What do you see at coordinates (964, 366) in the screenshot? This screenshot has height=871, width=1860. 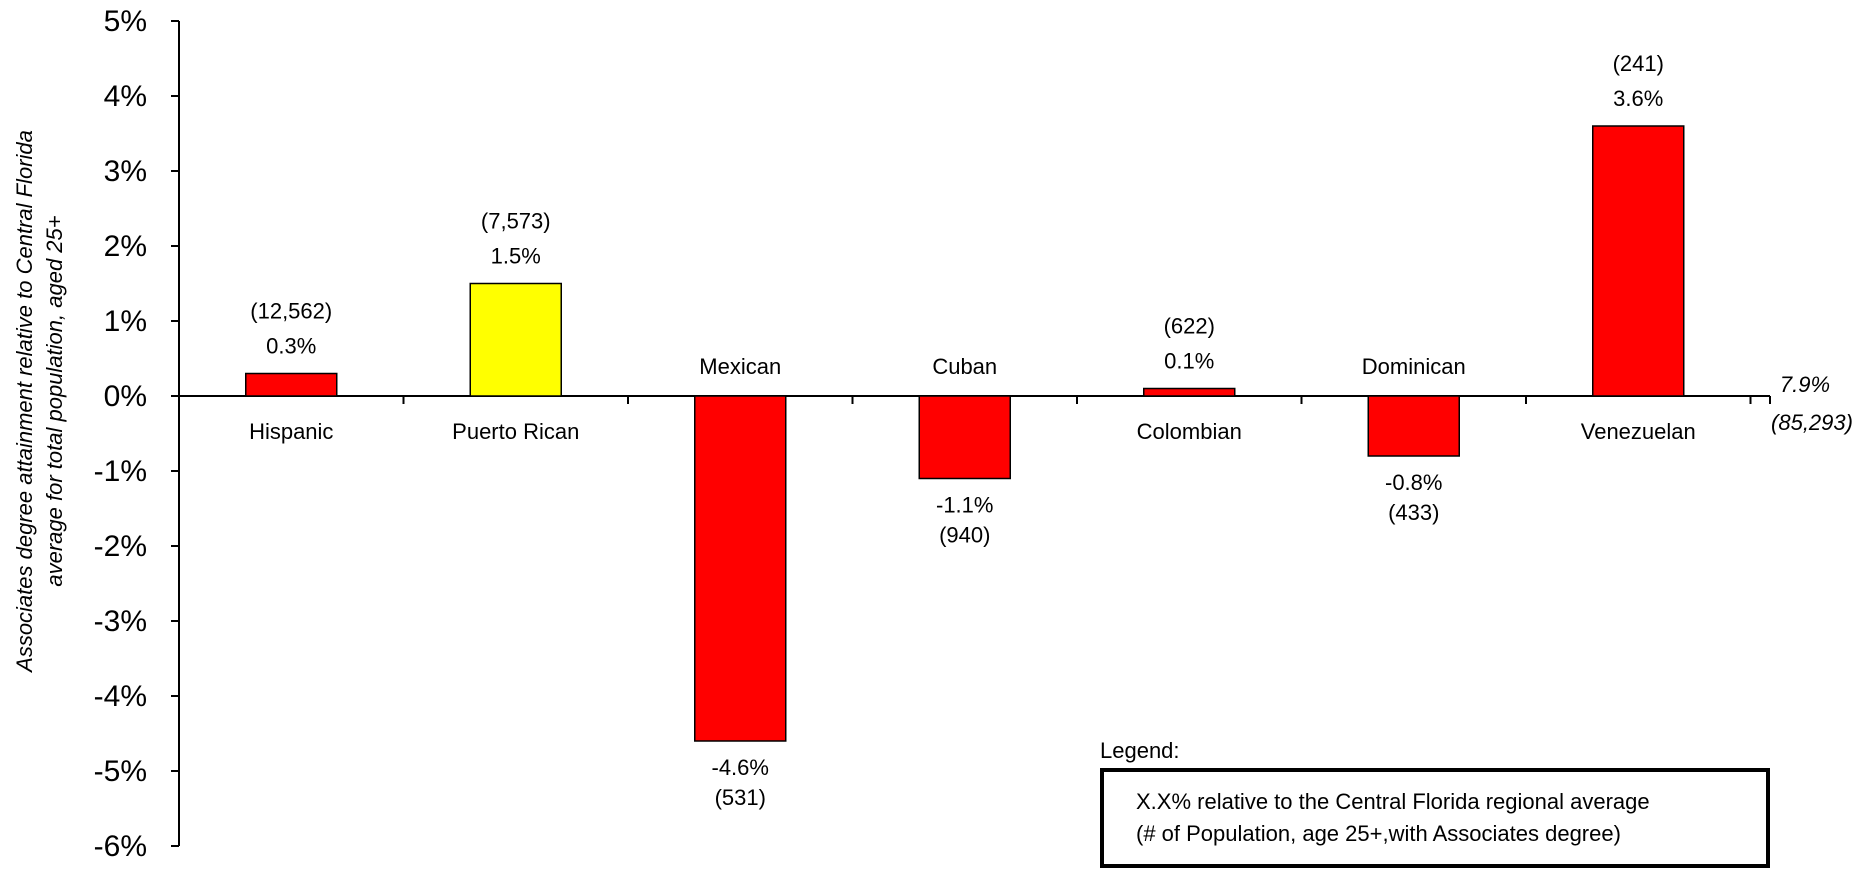 I see `category-label: Cuban` at bounding box center [964, 366].